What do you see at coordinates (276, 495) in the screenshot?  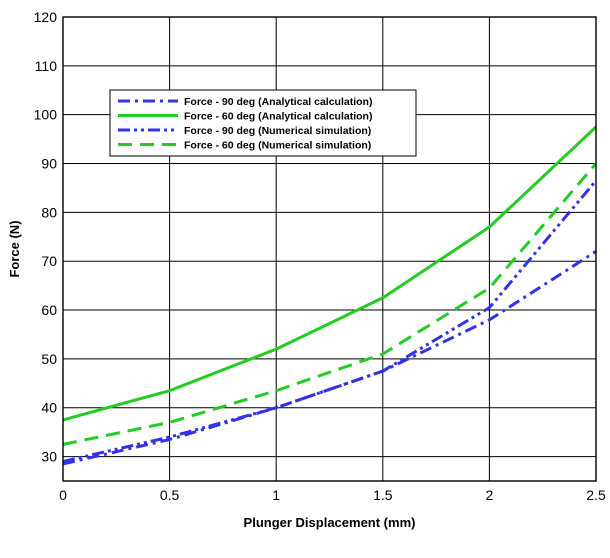 I see `x-tick-label: 1` at bounding box center [276, 495].